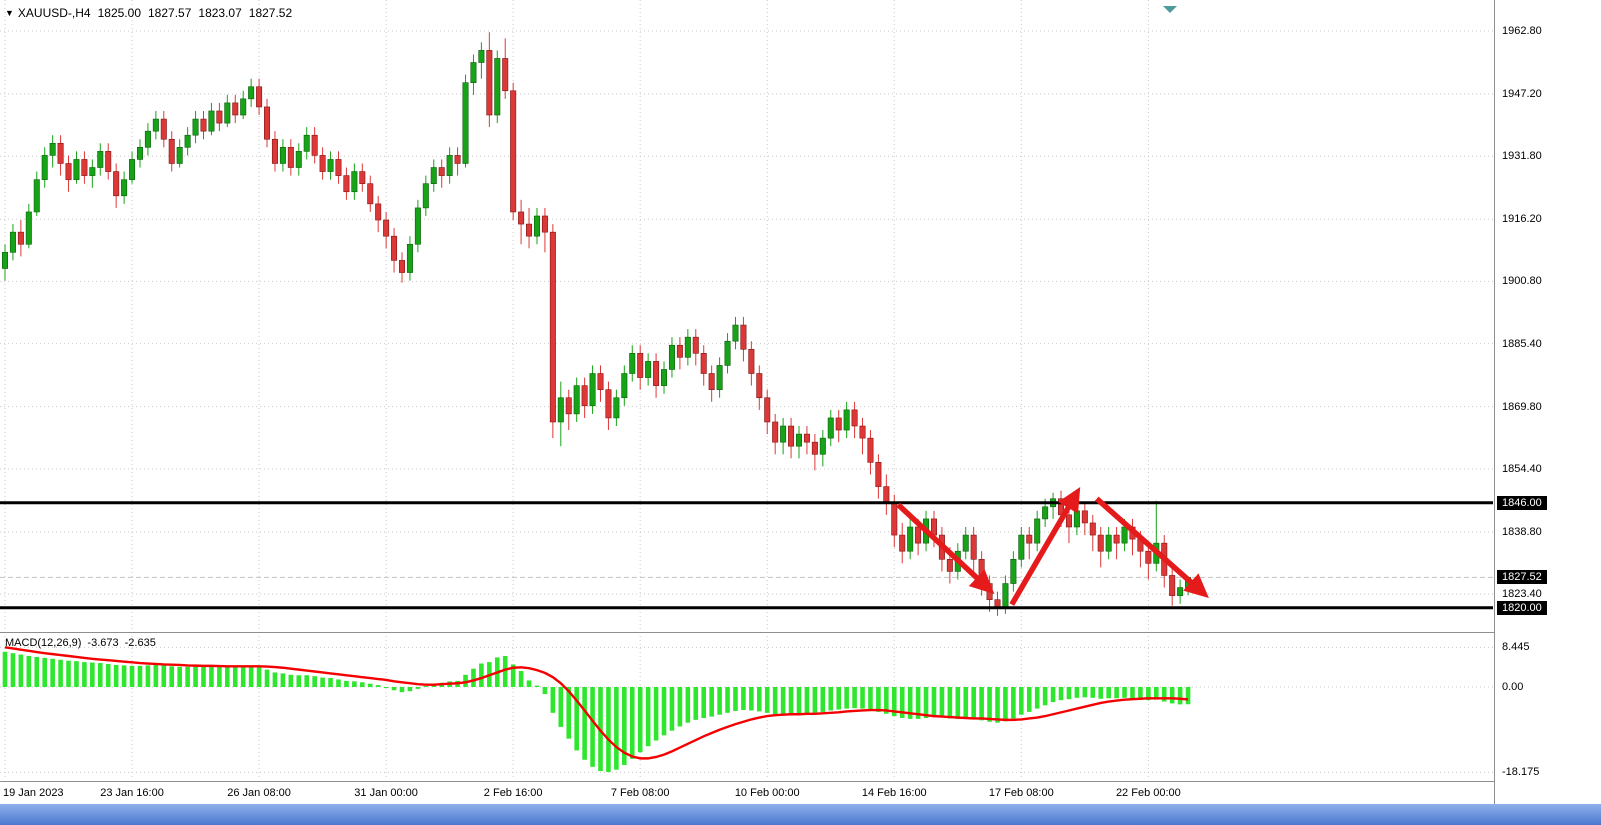 Image resolution: width=1601 pixels, height=825 pixels. Describe the element at coordinates (1522, 343) in the screenshot. I see `price-tick-label: 1885.40` at that location.